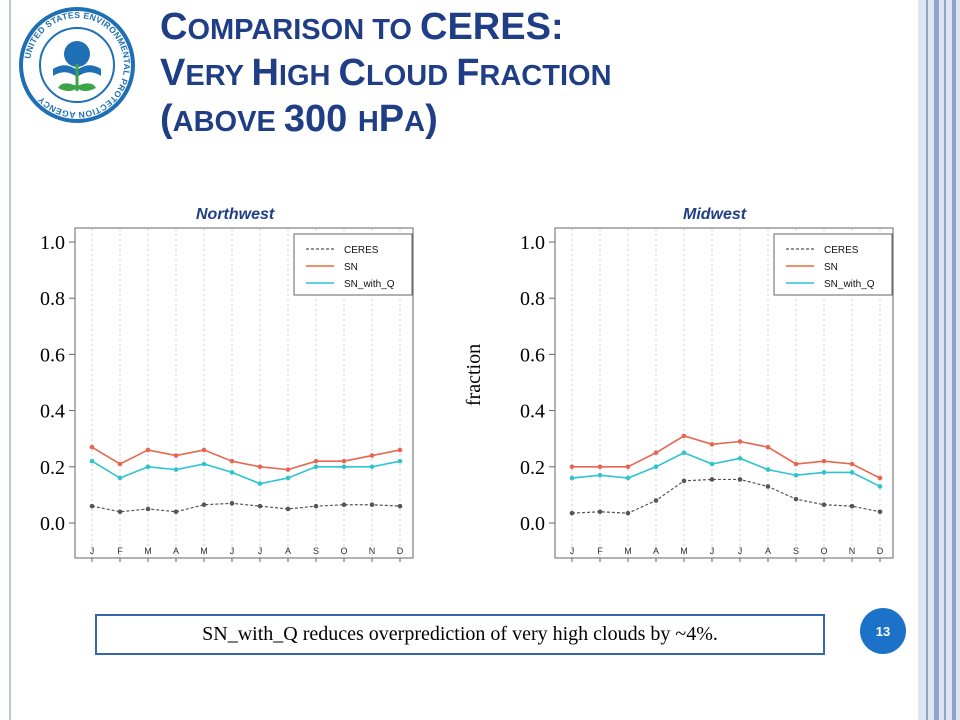 Image resolution: width=960 pixels, height=720 pixels. Describe the element at coordinates (468, 73) in the screenshot. I see `title-line2-seg-6: F` at that location.